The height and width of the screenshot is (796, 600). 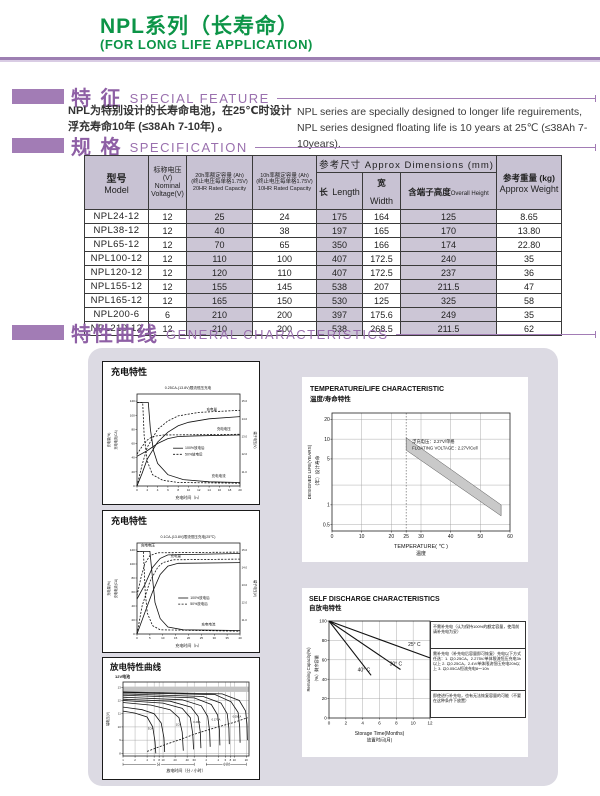 What do you see at coordinates (381, 244) in the screenshot?
I see `spec-cell: 166` at bounding box center [381, 244].